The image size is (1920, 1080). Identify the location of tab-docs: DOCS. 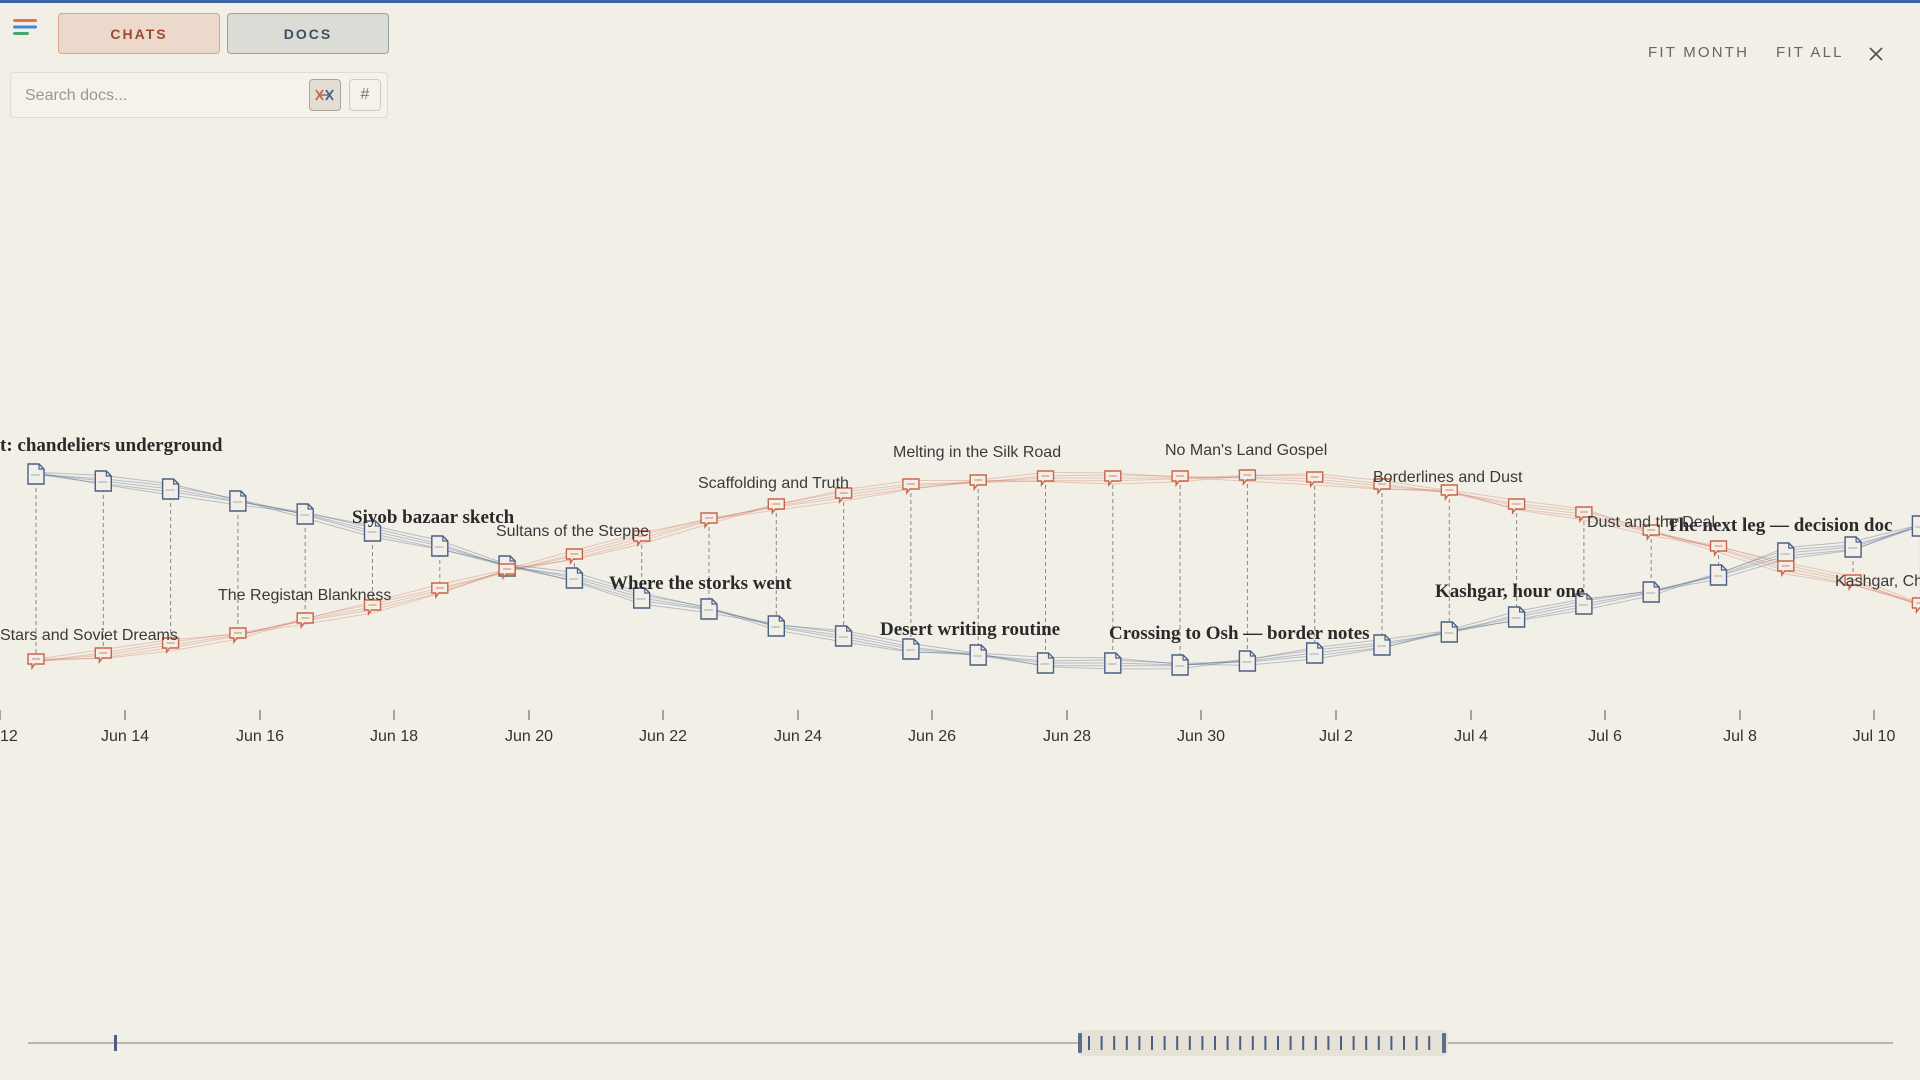
(308, 33).